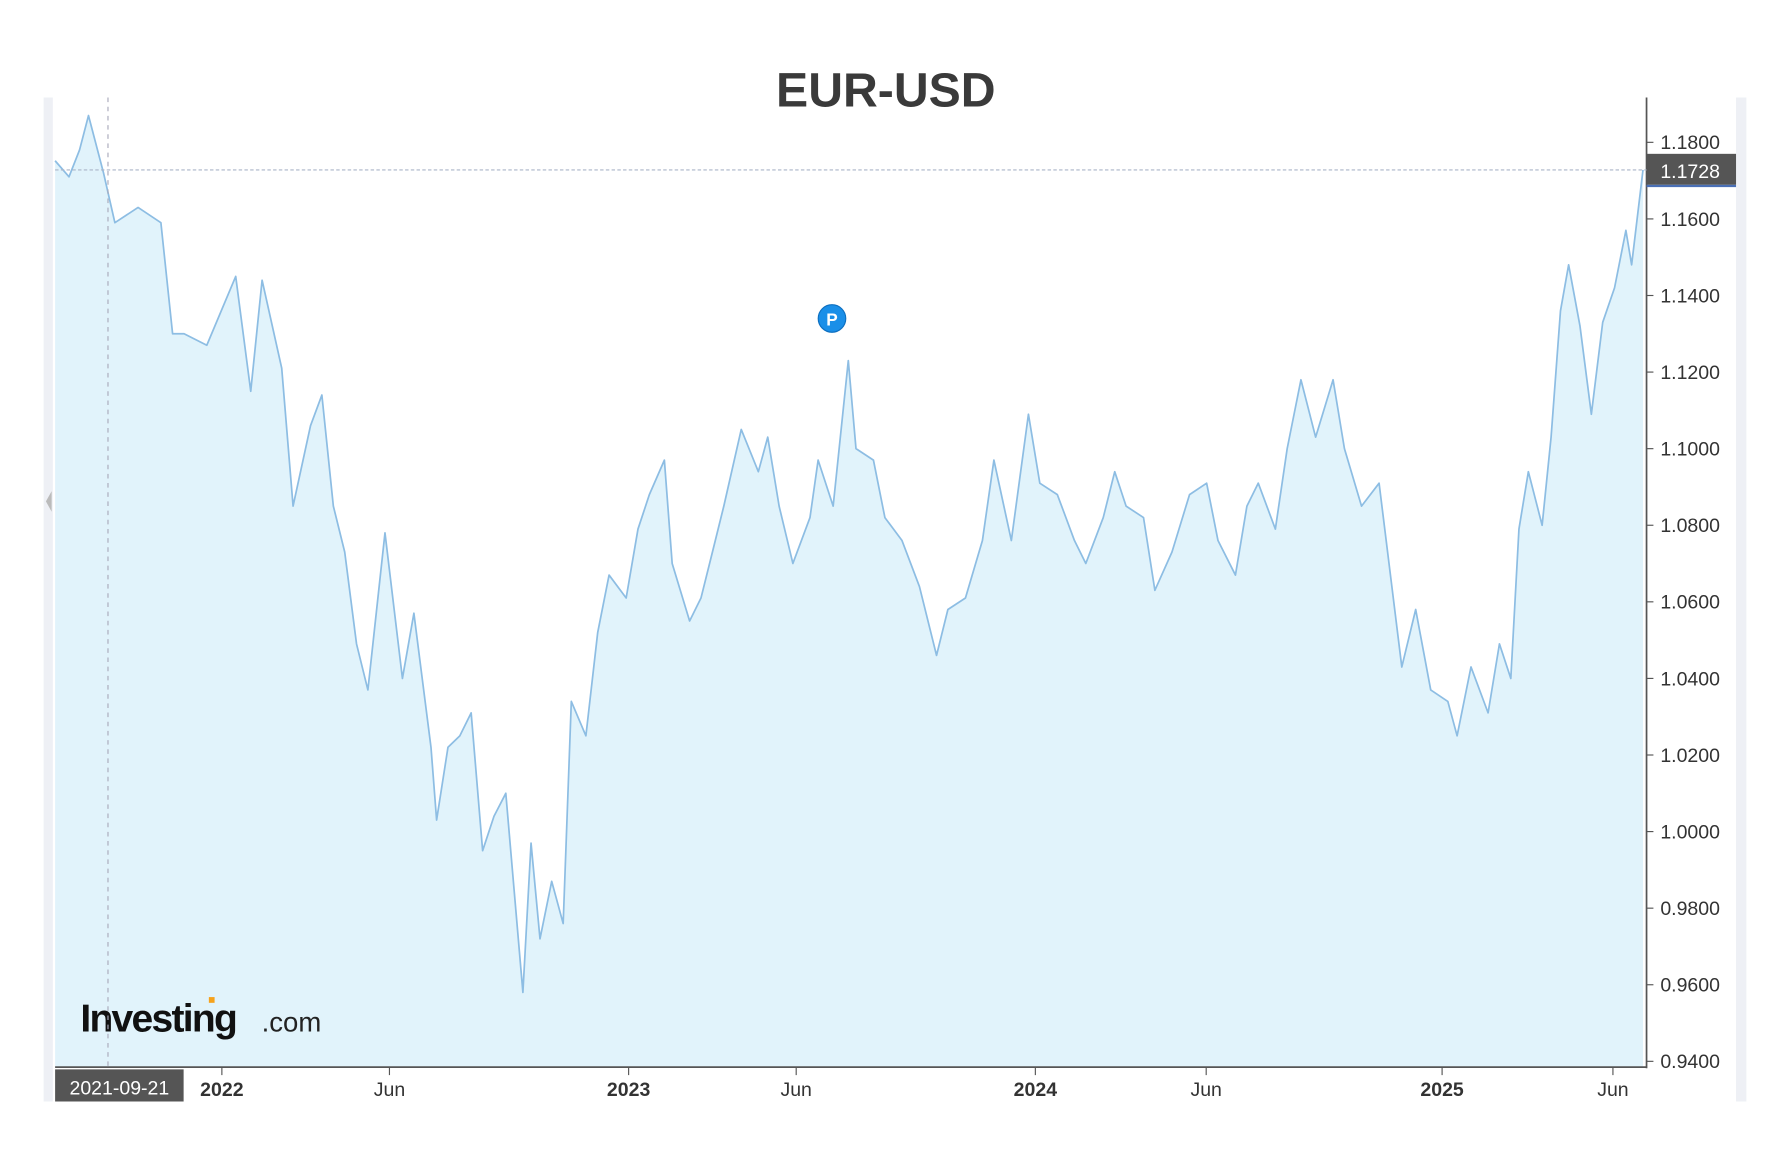 Image resolution: width=1790 pixels, height=1163 pixels. I want to click on x-tick-label: 2022, so click(222, 1090).